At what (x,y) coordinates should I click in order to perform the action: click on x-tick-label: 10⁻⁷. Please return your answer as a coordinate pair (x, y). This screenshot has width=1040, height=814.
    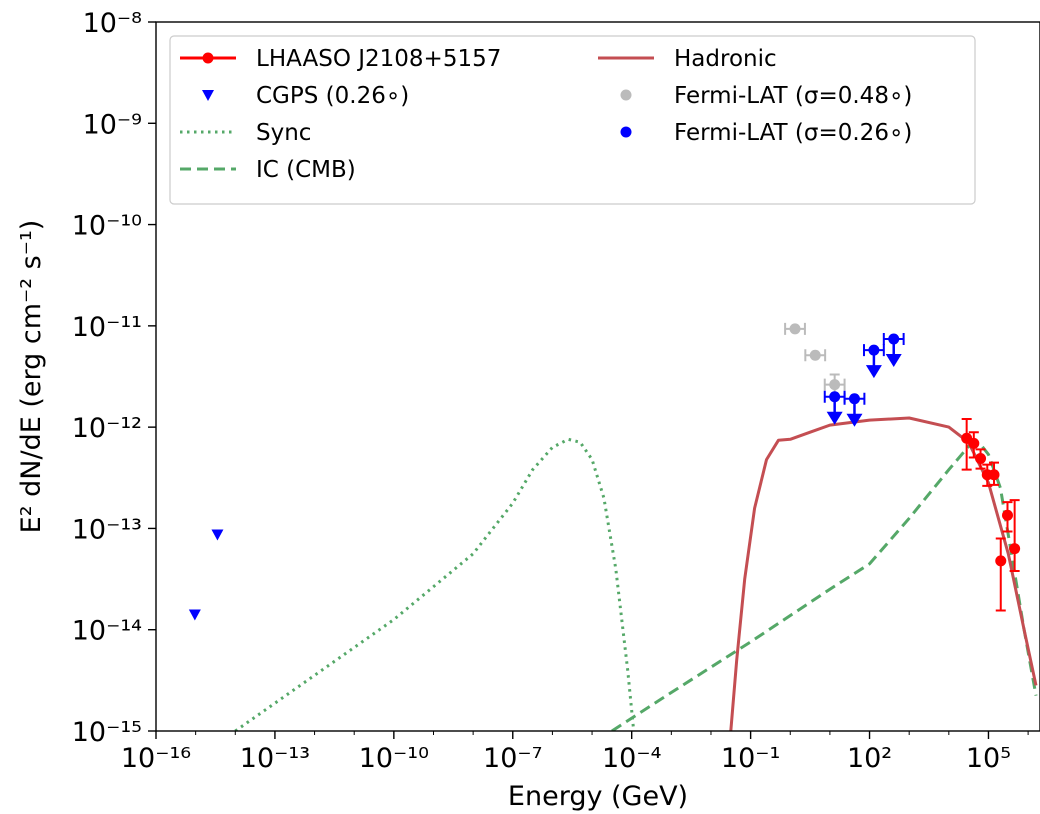
    Looking at the image, I should click on (512, 758).